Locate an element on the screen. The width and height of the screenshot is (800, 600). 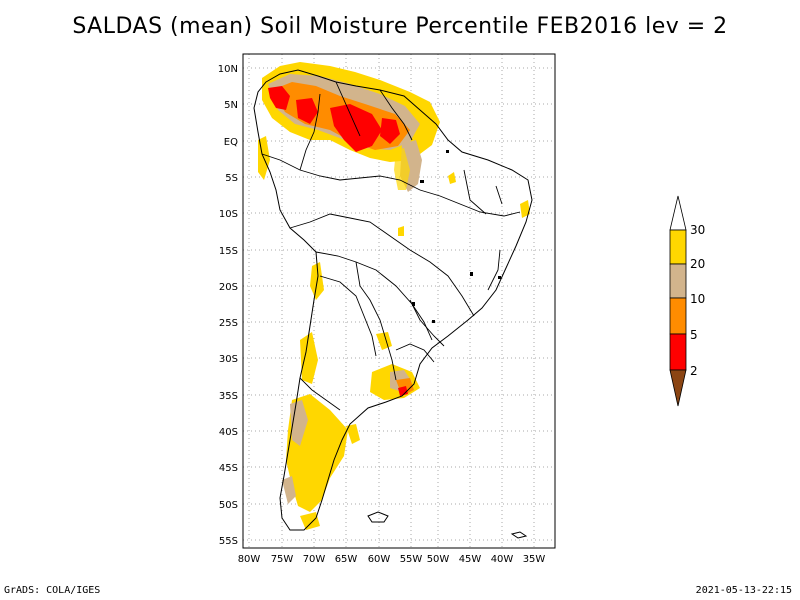
lon-label: 45W is located at coordinates (470, 559).